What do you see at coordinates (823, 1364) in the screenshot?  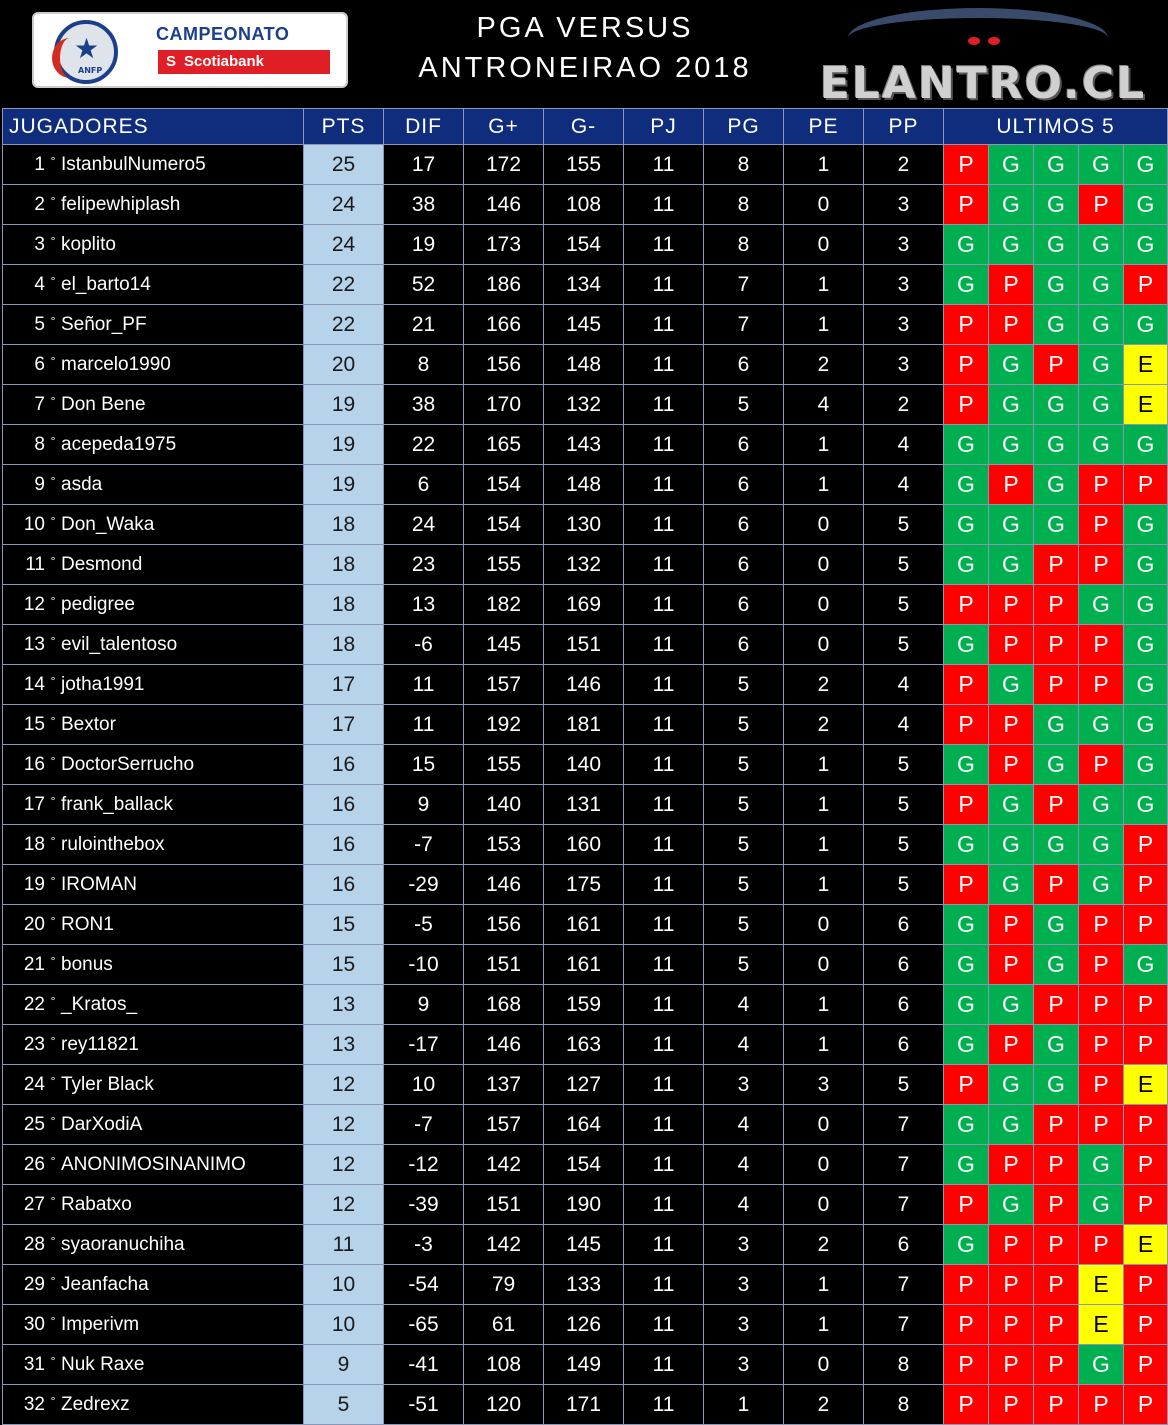 I see `drawn-cell: 0` at bounding box center [823, 1364].